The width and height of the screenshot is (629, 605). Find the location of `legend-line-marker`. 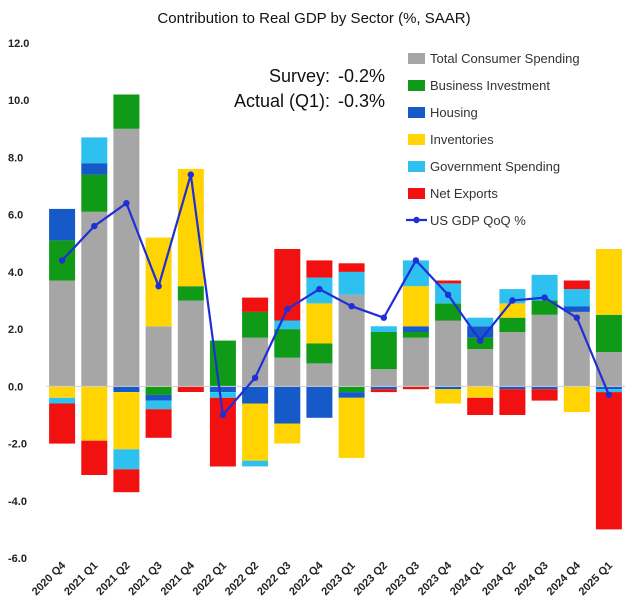

legend-line-marker is located at coordinates (416, 220).